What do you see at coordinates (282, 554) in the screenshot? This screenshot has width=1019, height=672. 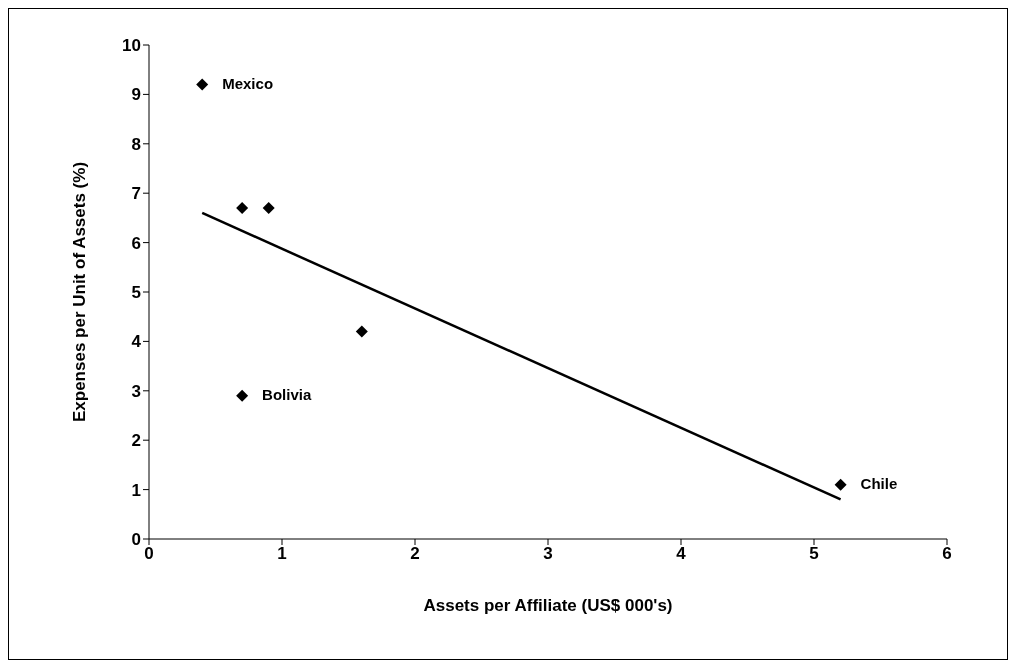 I see `x-tick-label: 1` at bounding box center [282, 554].